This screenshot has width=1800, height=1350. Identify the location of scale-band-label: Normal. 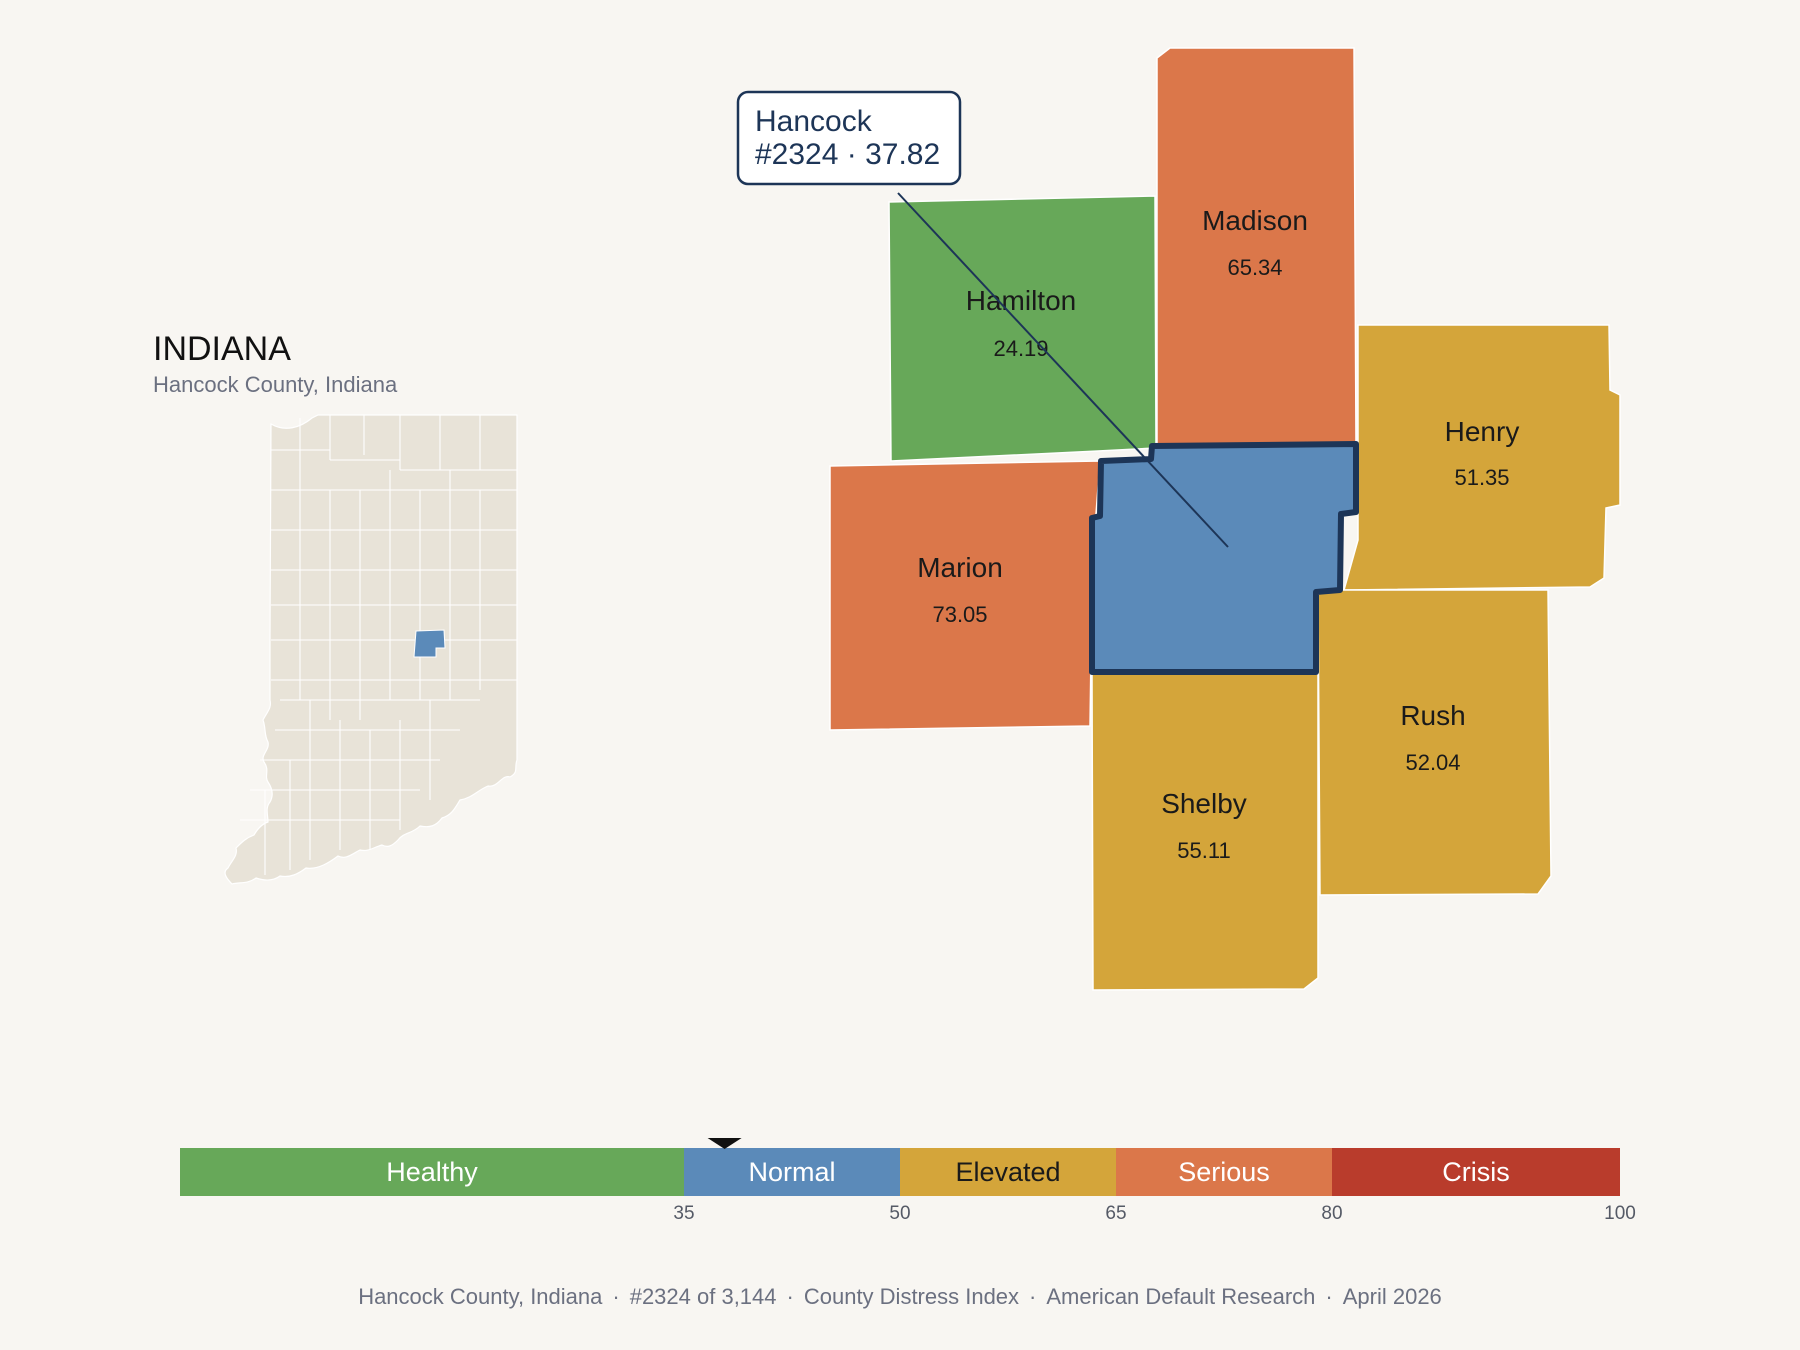
(791, 1172).